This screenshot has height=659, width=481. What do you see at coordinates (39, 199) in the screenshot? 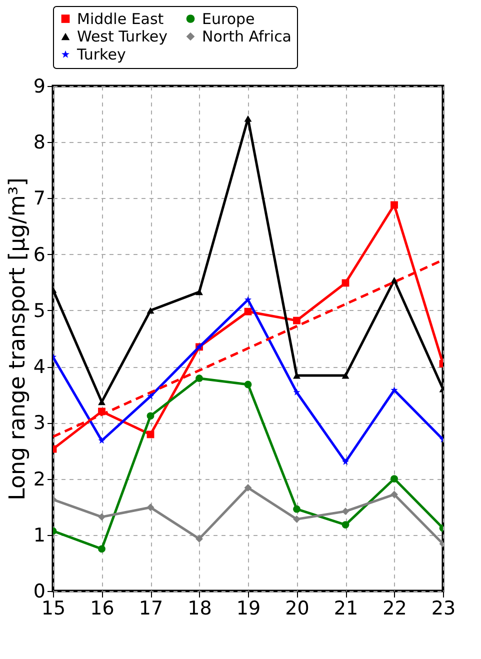
I see `y-tick-label: 7` at bounding box center [39, 199].